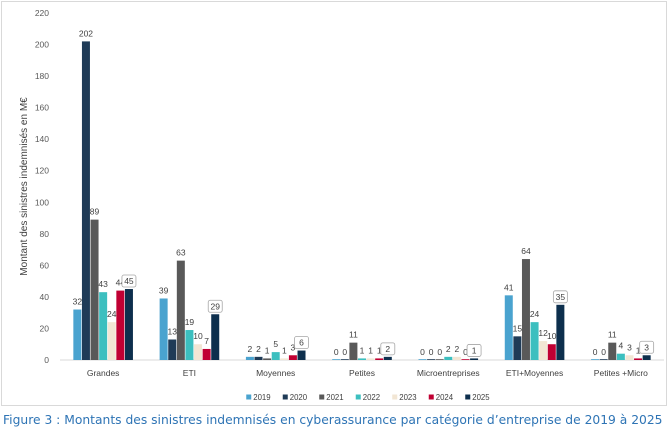 This screenshot has width=671, height=436. What do you see at coordinates (129, 281) in the screenshot?
I see `data-label: 45` at bounding box center [129, 281].